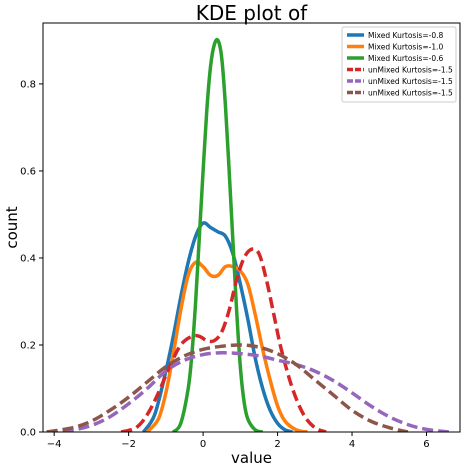 This screenshot has height=470, width=468. What do you see at coordinates (28, 345) in the screenshot?
I see `y-tick-label: 0.2` at bounding box center [28, 345].